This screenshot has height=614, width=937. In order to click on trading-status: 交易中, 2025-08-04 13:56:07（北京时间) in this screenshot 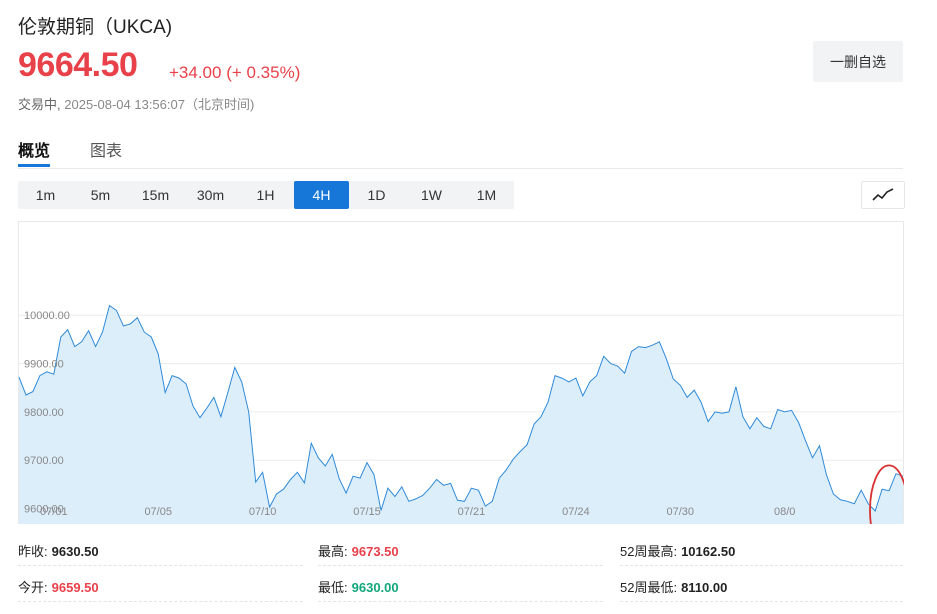, I will do `click(136, 103)`.